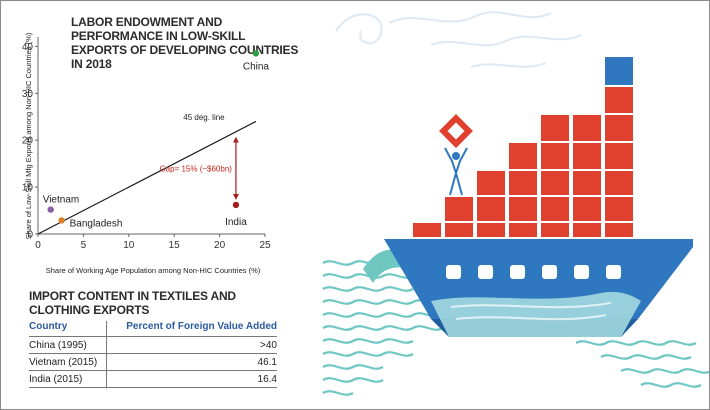 This screenshot has width=710, height=410. I want to click on value-cell: 46.1, so click(191, 362).